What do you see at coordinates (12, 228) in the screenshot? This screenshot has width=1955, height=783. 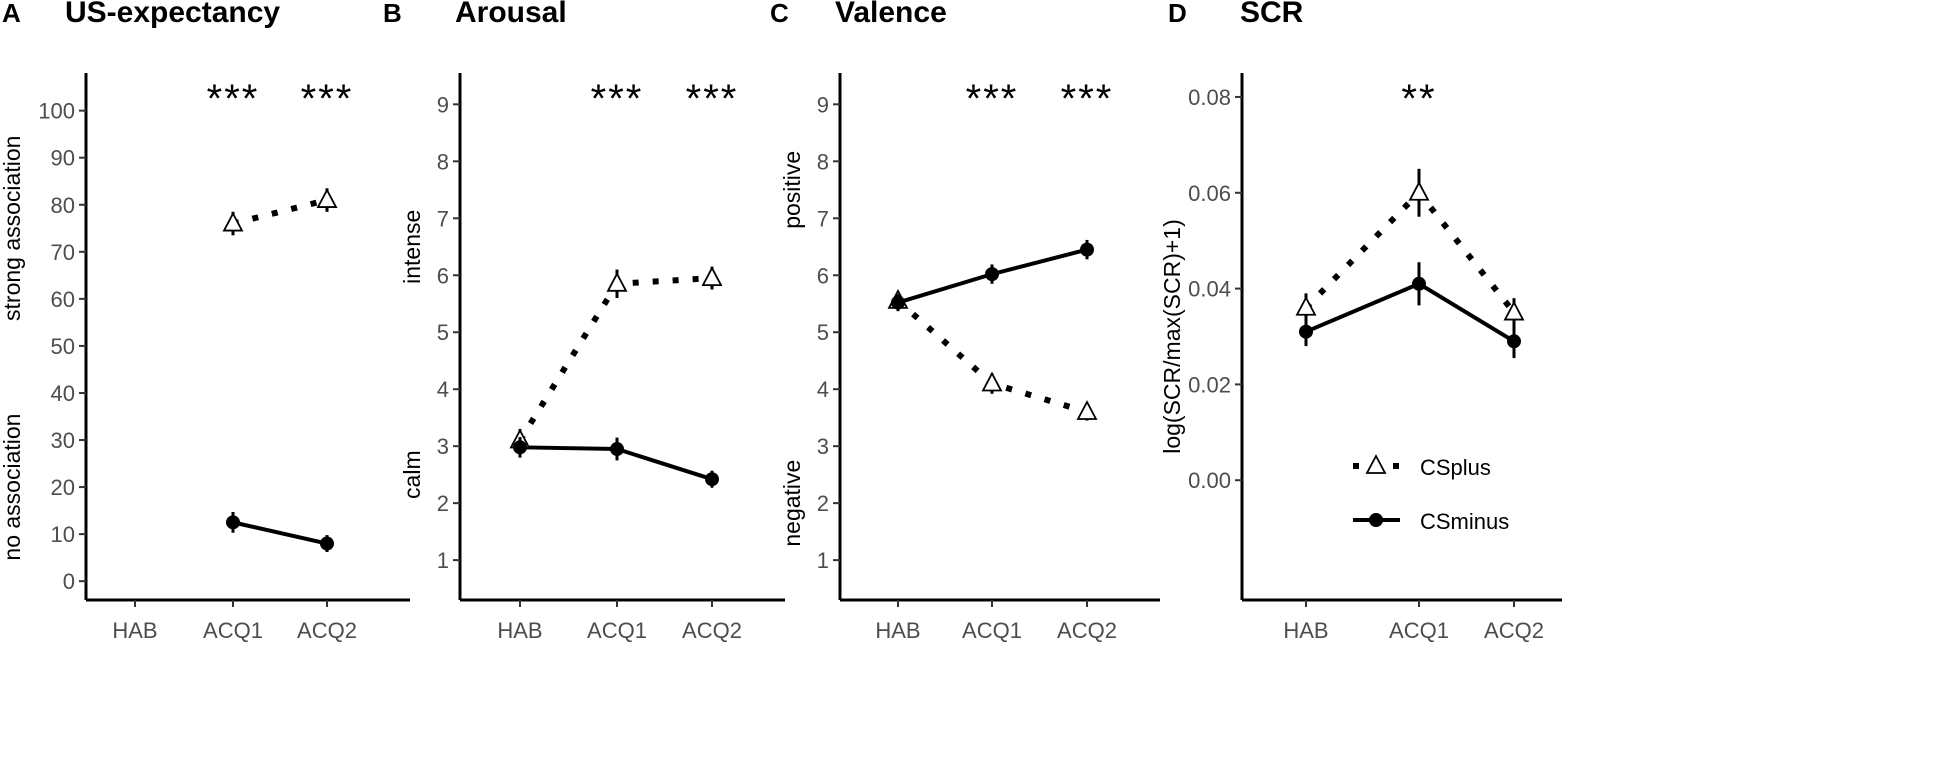 I see `y-axis-label-high: strong association` at bounding box center [12, 228].